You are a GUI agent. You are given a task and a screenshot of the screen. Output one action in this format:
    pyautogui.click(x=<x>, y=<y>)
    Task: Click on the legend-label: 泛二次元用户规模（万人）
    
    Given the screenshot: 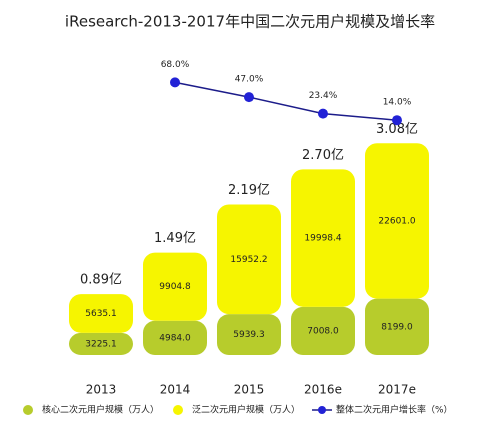 What is the action you would take?
    pyautogui.click(x=246, y=410)
    